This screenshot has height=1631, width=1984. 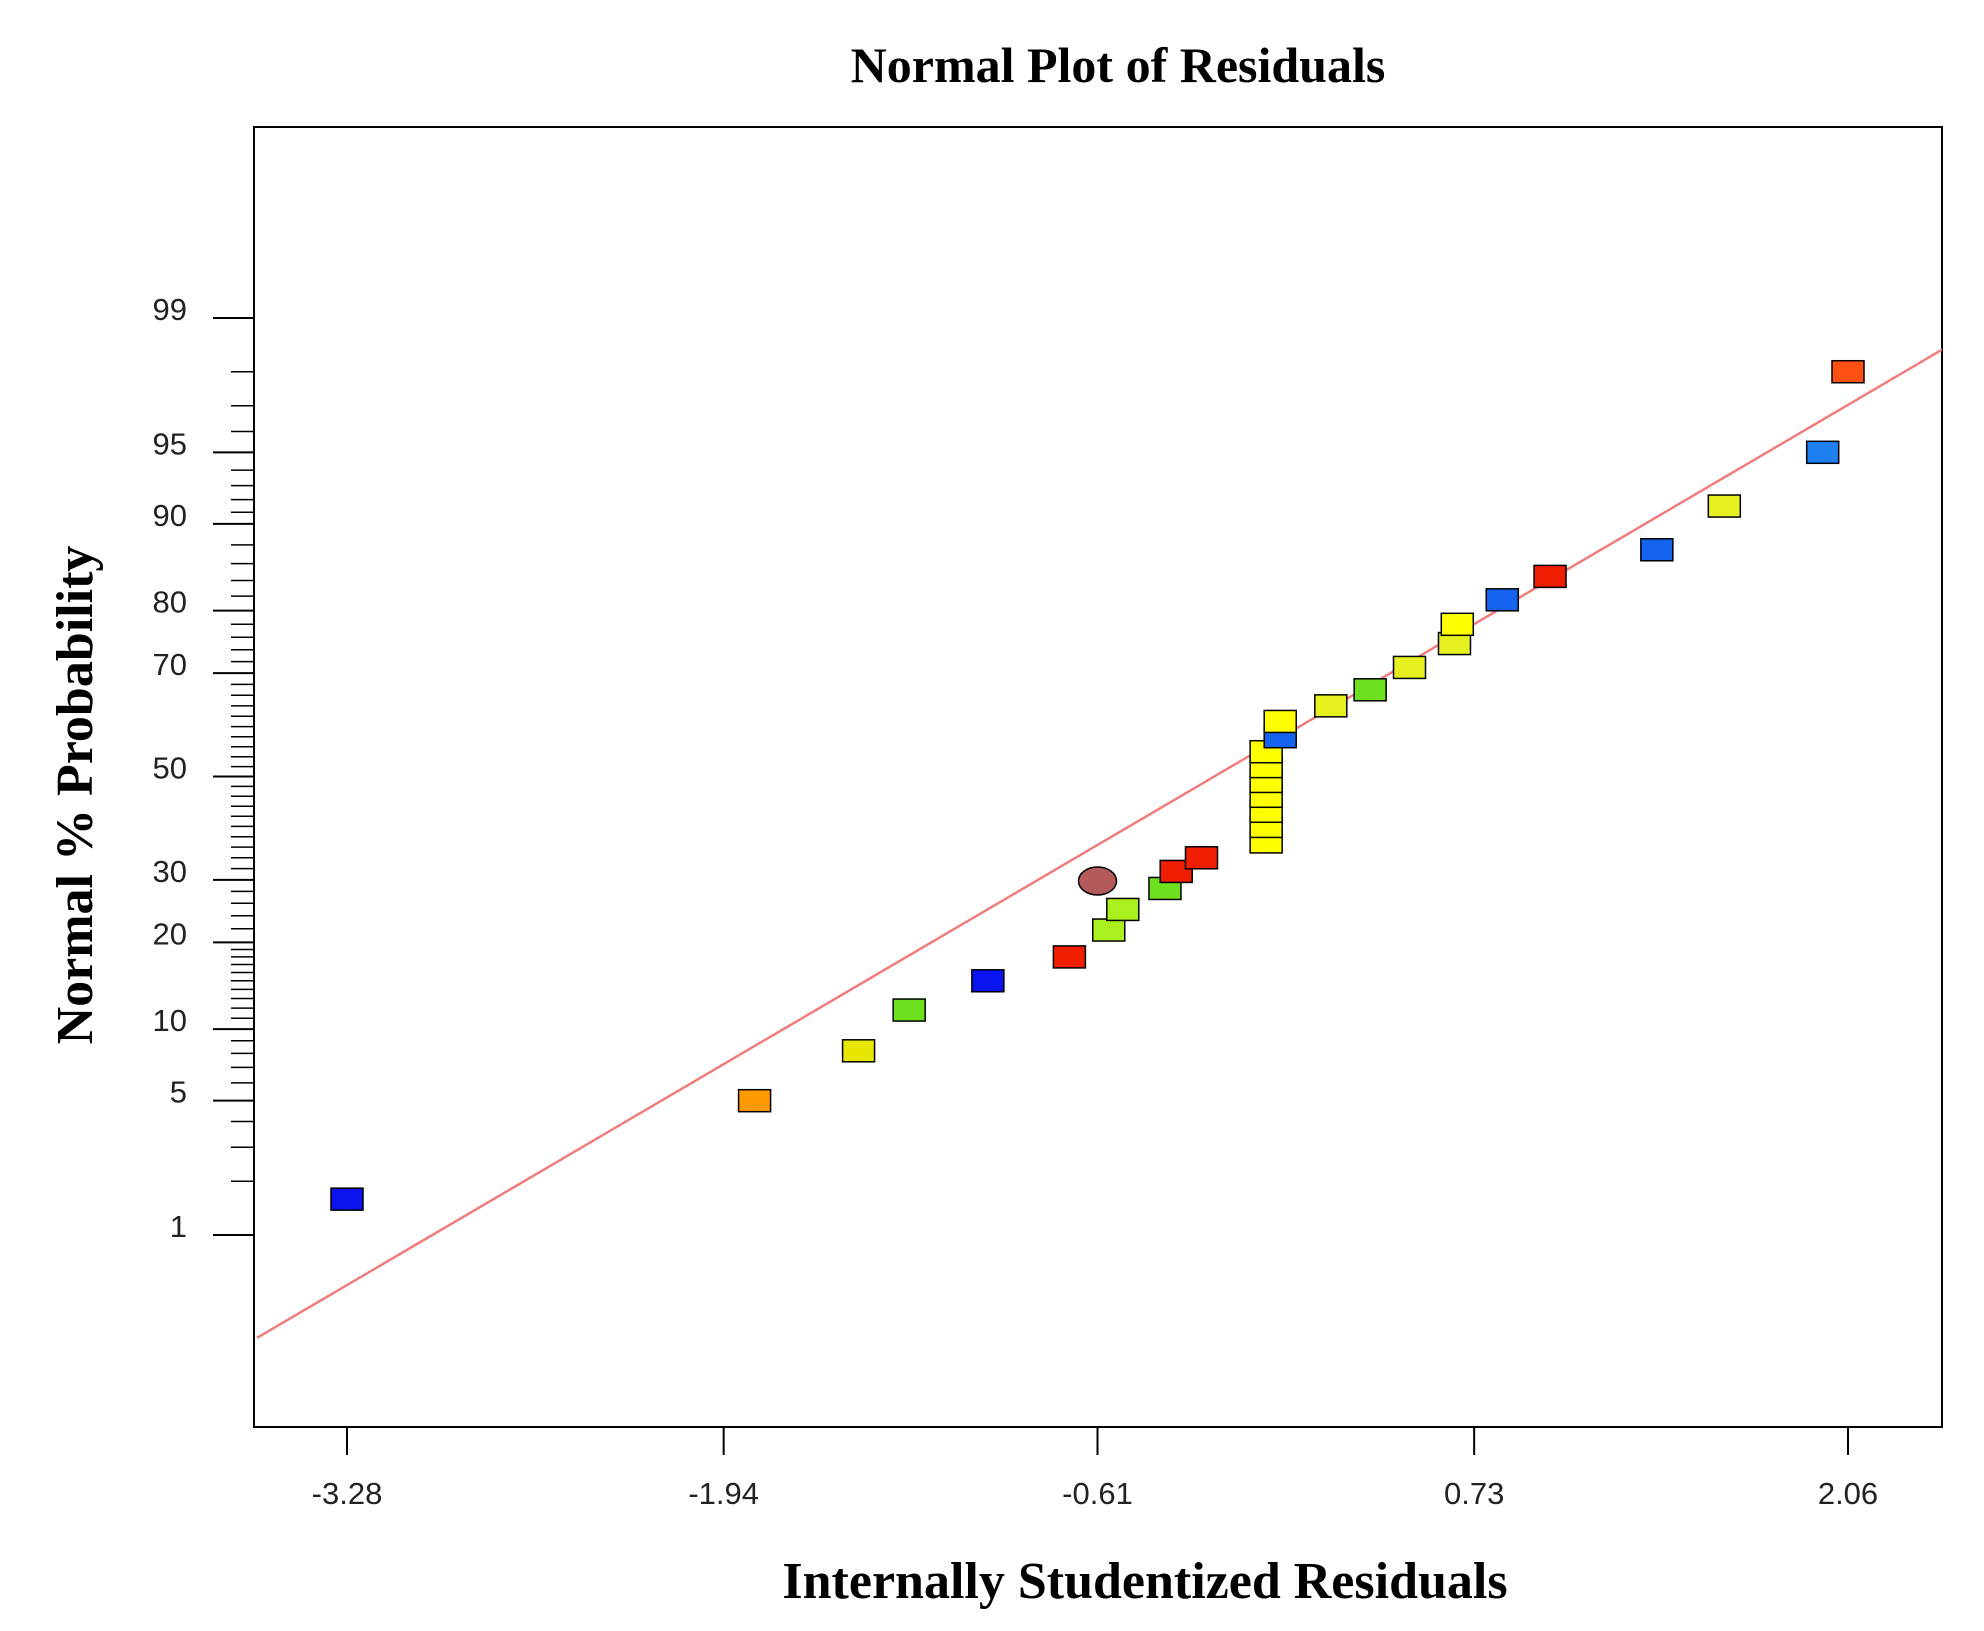 I want to click on y-tick-label: 50, so click(x=170, y=768).